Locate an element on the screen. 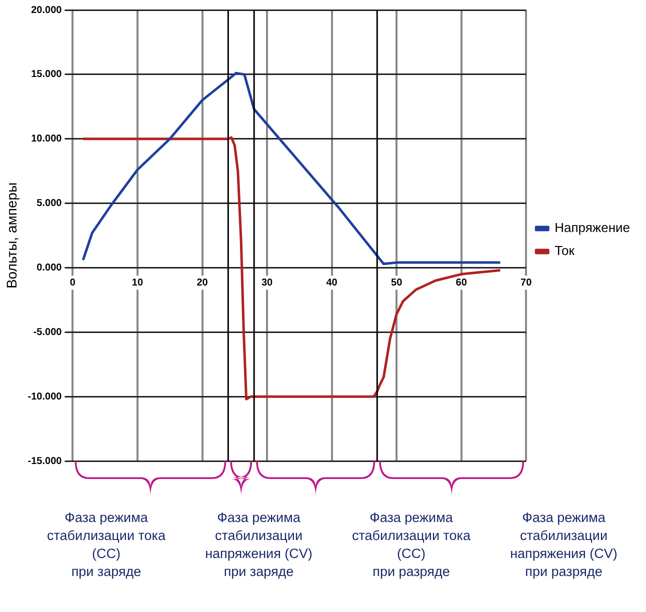  text: Фаза режима стабилизации напряжения (CV) при заряде is located at coordinates (259, 545).